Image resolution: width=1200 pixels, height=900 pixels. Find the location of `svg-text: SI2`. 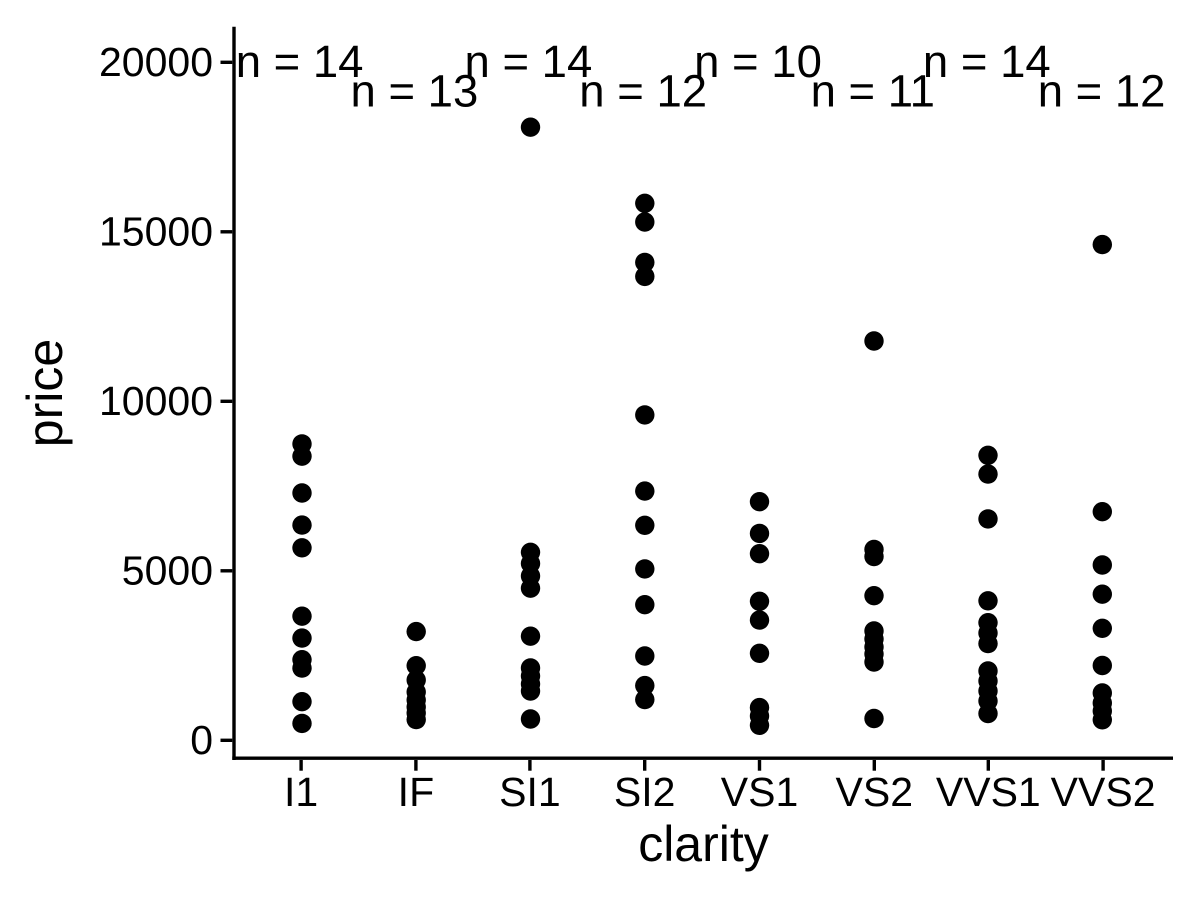

svg-text: SI2 is located at coordinates (645, 792).